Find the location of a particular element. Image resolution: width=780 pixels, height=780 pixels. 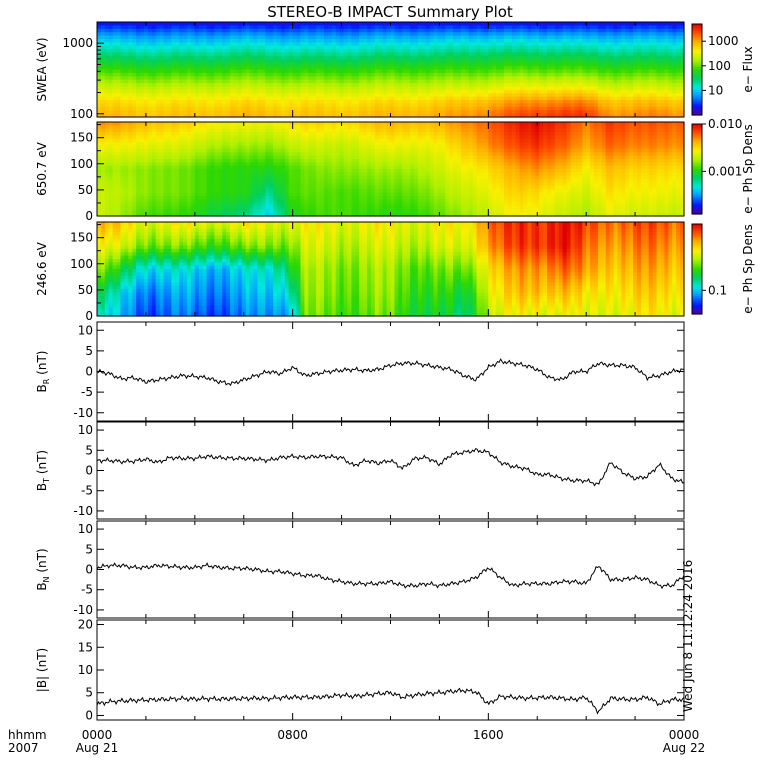

panel-1-colorbar-cell is located at coordinates (697, 80).